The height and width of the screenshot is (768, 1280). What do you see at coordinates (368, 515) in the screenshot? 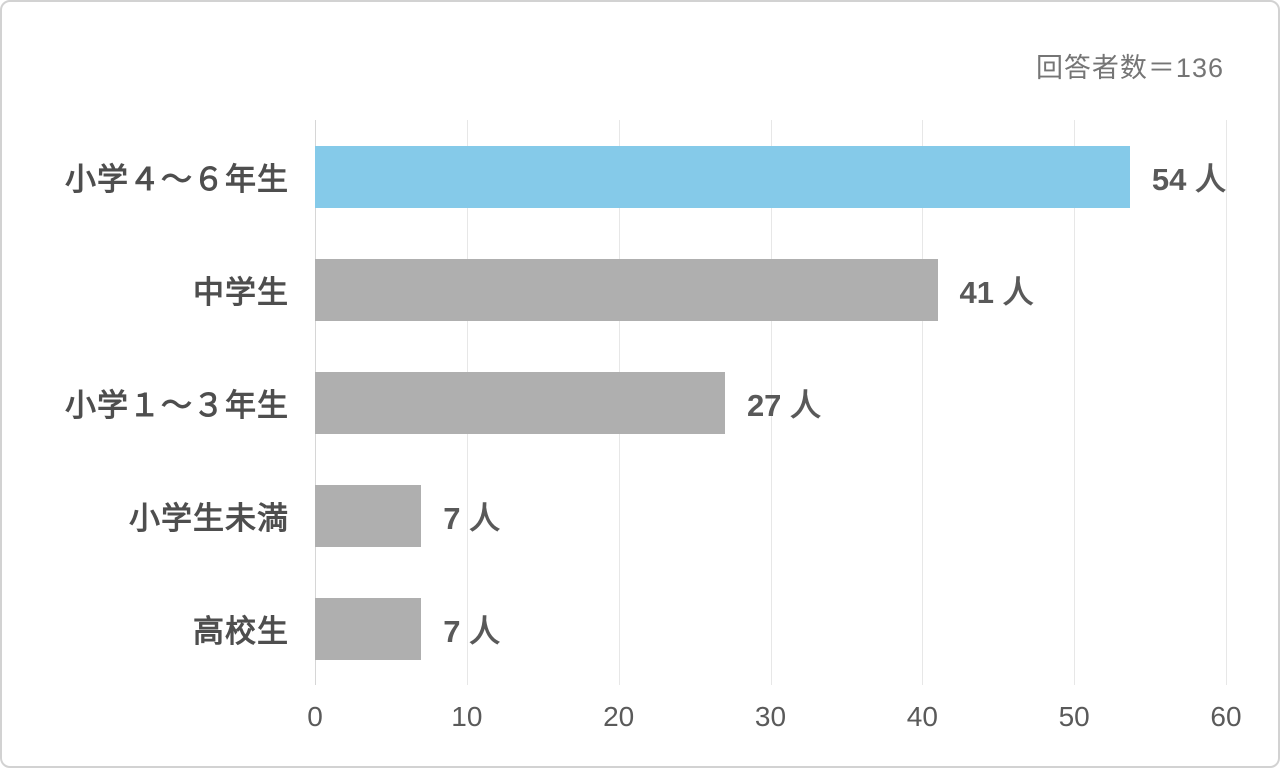
I see `bar-pre-elementary` at bounding box center [368, 515].